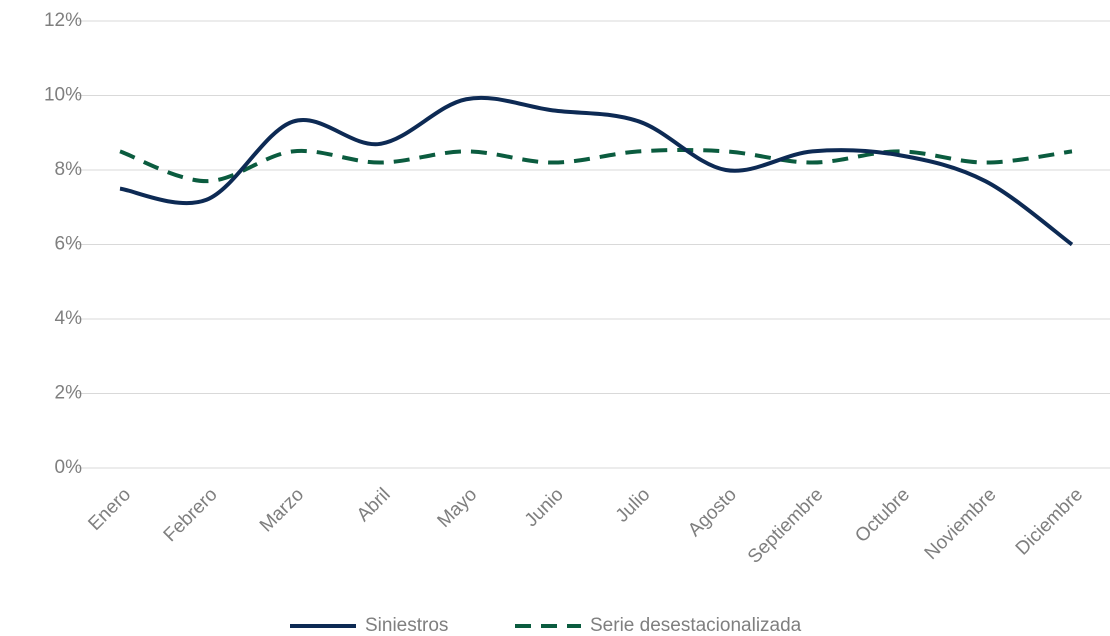 The height and width of the screenshot is (636, 1110). I want to click on y-tick-label: 2%, so click(69, 393).